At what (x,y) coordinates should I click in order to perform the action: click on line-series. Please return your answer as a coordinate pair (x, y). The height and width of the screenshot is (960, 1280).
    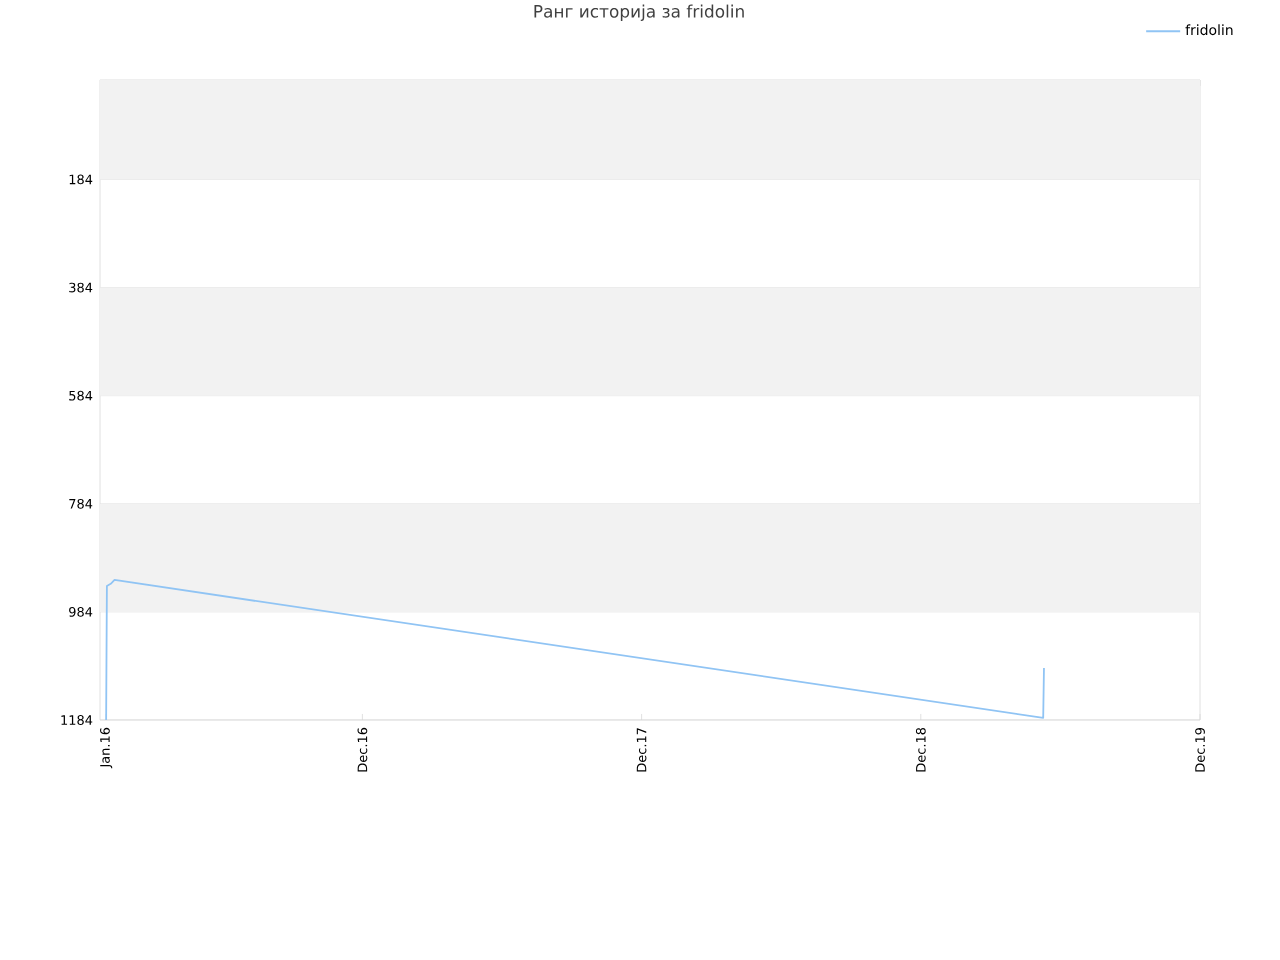
    Looking at the image, I should click on (575, 649).